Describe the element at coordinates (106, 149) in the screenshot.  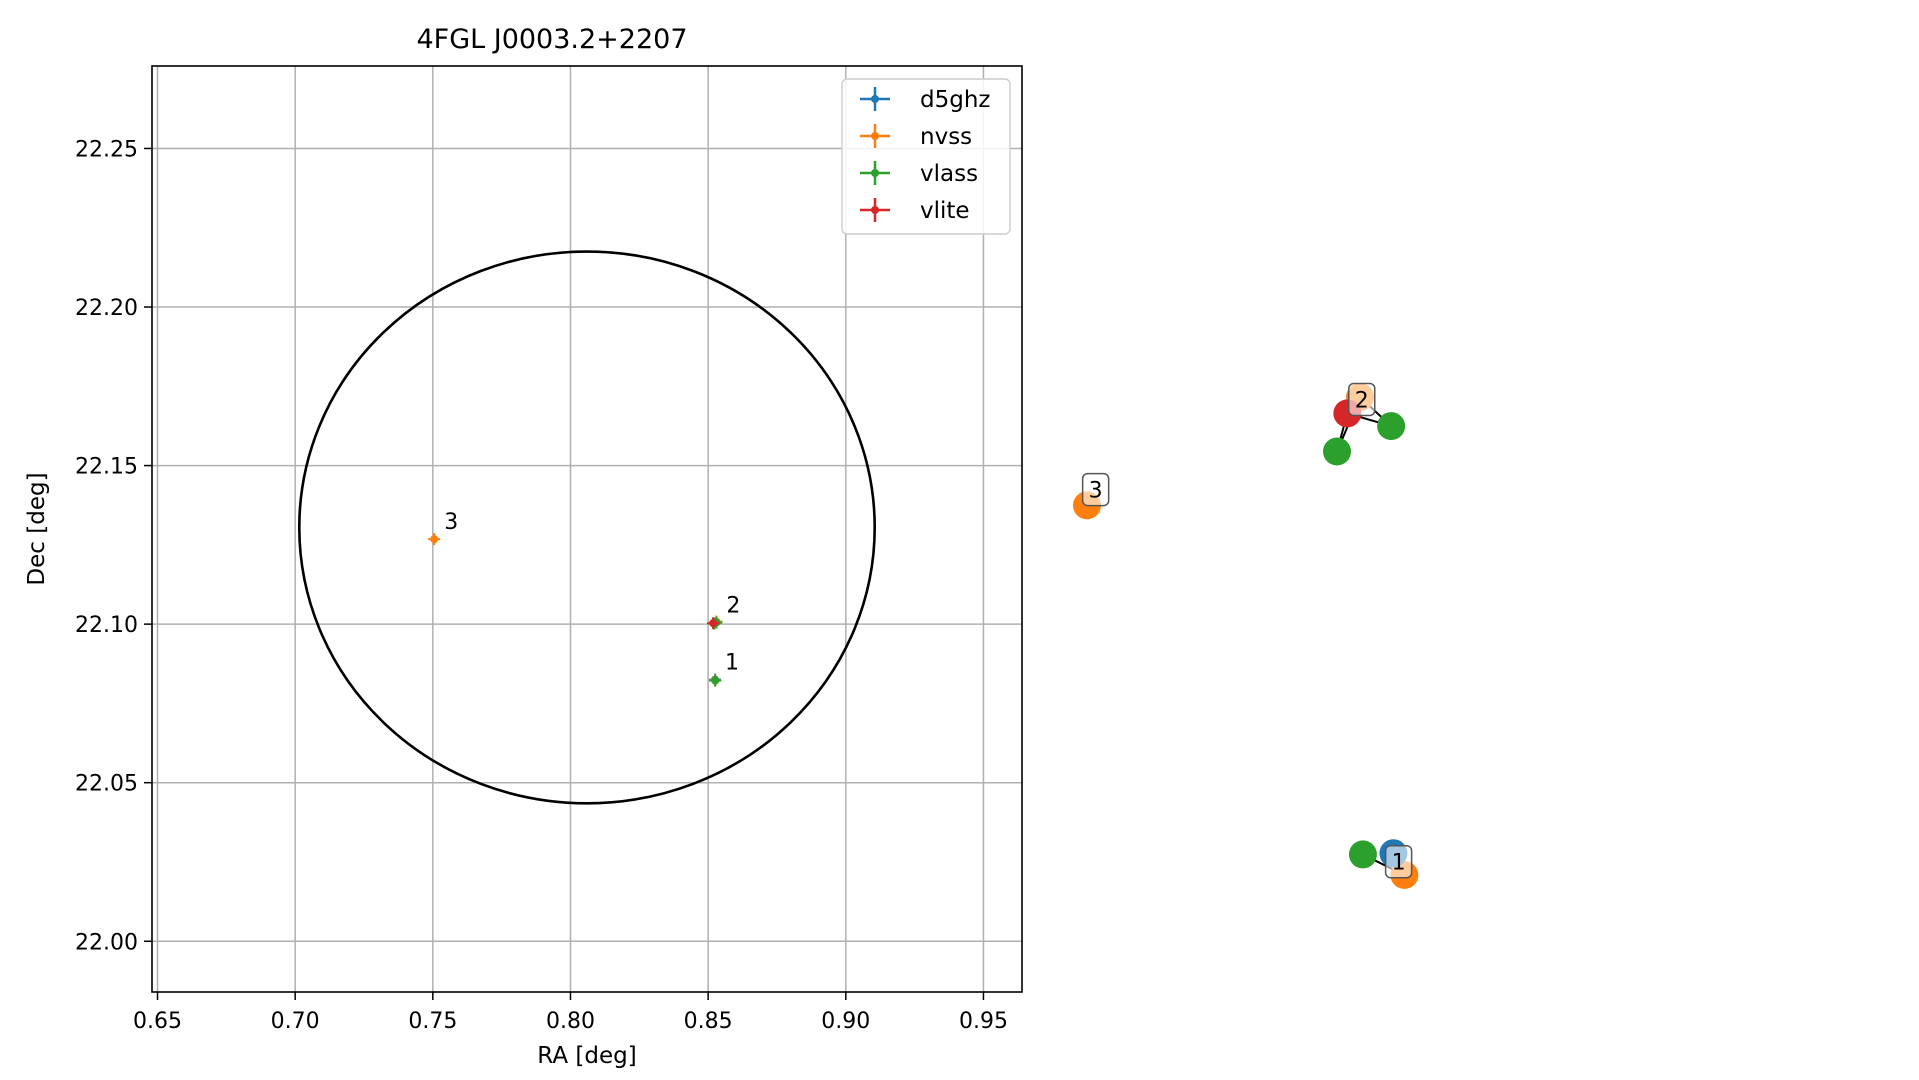
I see `y-tick-label: 22.25` at that location.